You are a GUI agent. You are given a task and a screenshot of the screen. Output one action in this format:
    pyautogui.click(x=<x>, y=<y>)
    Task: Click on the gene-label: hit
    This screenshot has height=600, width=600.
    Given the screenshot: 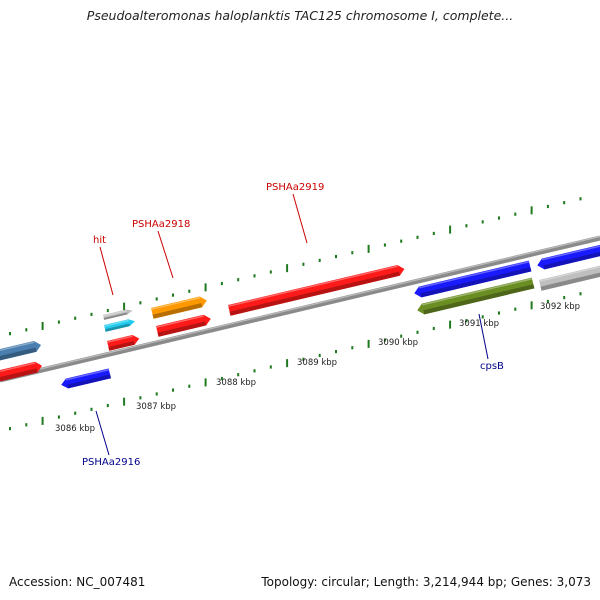 What is the action you would take?
    pyautogui.click(x=99, y=240)
    